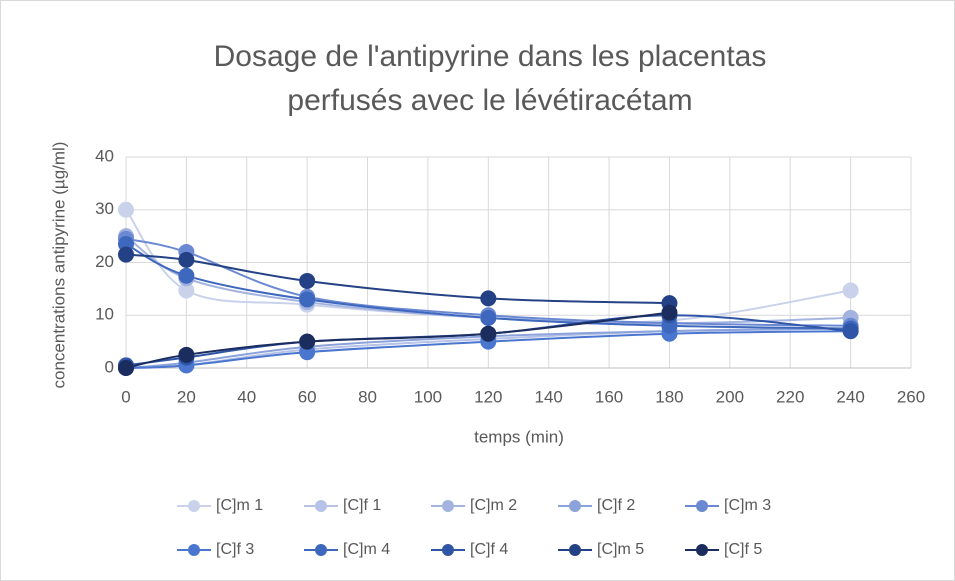 This screenshot has height=581, width=955. Describe the element at coordinates (620, 549) in the screenshot. I see `legend-label: [C]m 5` at that location.